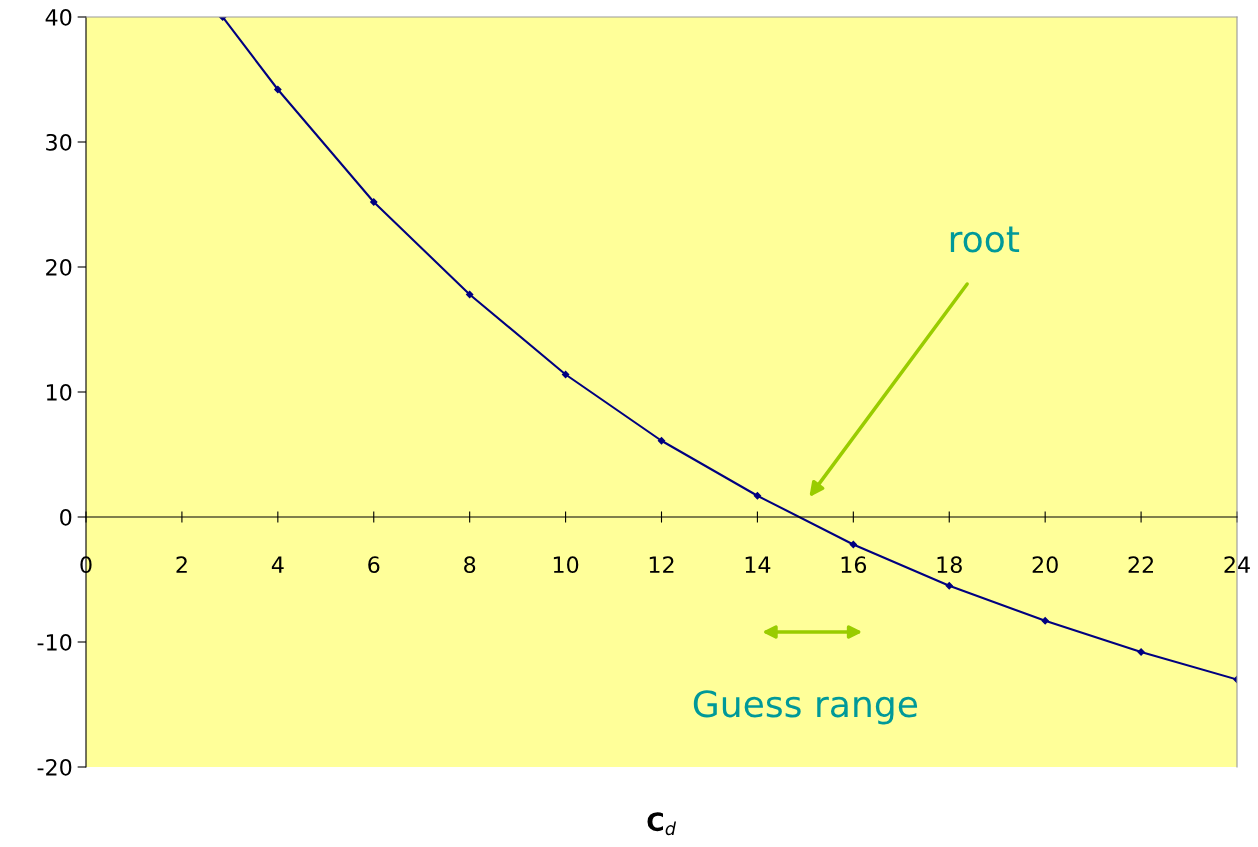 This screenshot has width=1258, height=847. Describe the element at coordinates (662, 824) in the screenshot. I see `x-axis-title: C$_{d}$` at that location.